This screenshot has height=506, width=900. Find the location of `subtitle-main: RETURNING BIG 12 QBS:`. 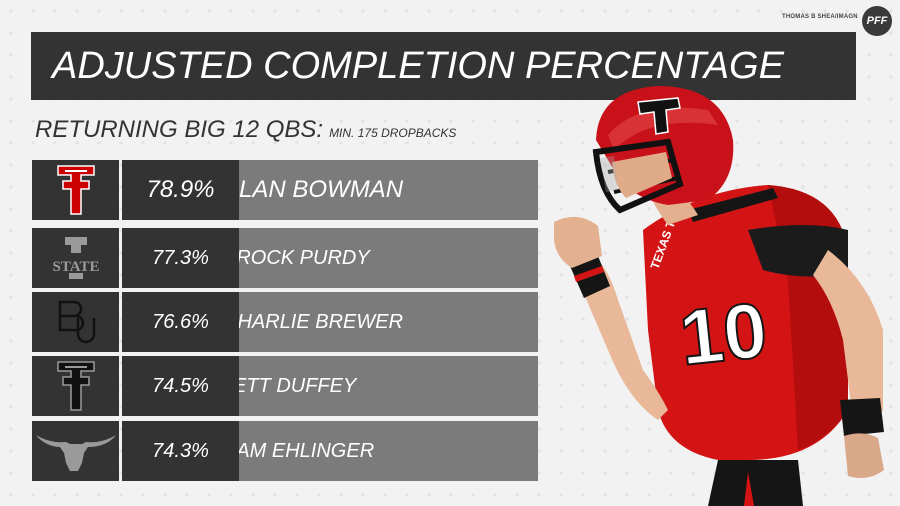

subtitle-main: RETURNING BIG 12 QBS: is located at coordinates (179, 129).